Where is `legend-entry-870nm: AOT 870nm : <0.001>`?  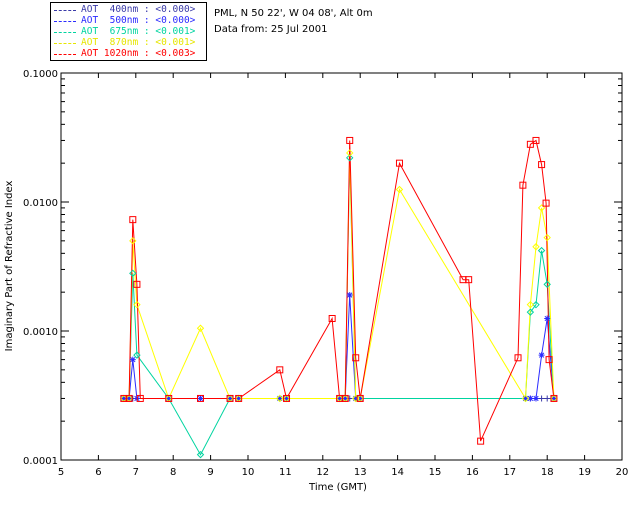 legend-entry-870nm: AOT 870nm : <0.001> is located at coordinates (128, 43).